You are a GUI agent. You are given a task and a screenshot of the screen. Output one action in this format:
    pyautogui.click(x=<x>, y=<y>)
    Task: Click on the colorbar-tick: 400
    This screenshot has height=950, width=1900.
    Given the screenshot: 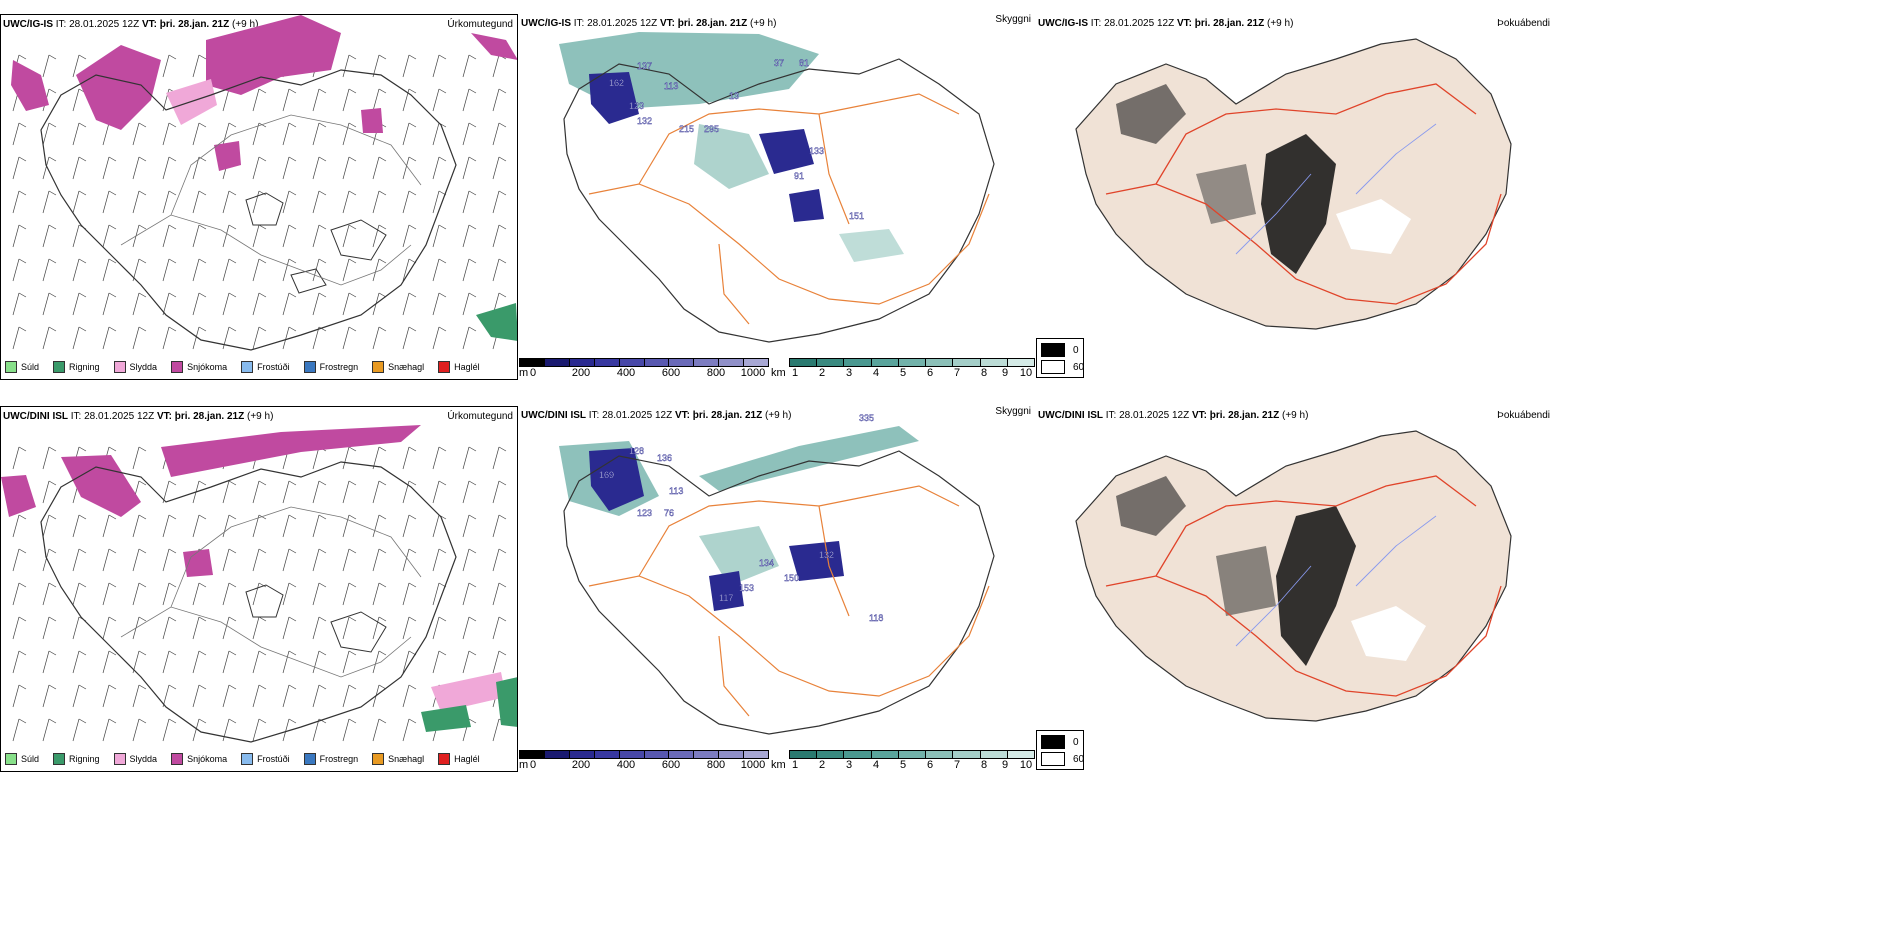 What is the action you would take?
    pyautogui.click(x=626, y=765)
    